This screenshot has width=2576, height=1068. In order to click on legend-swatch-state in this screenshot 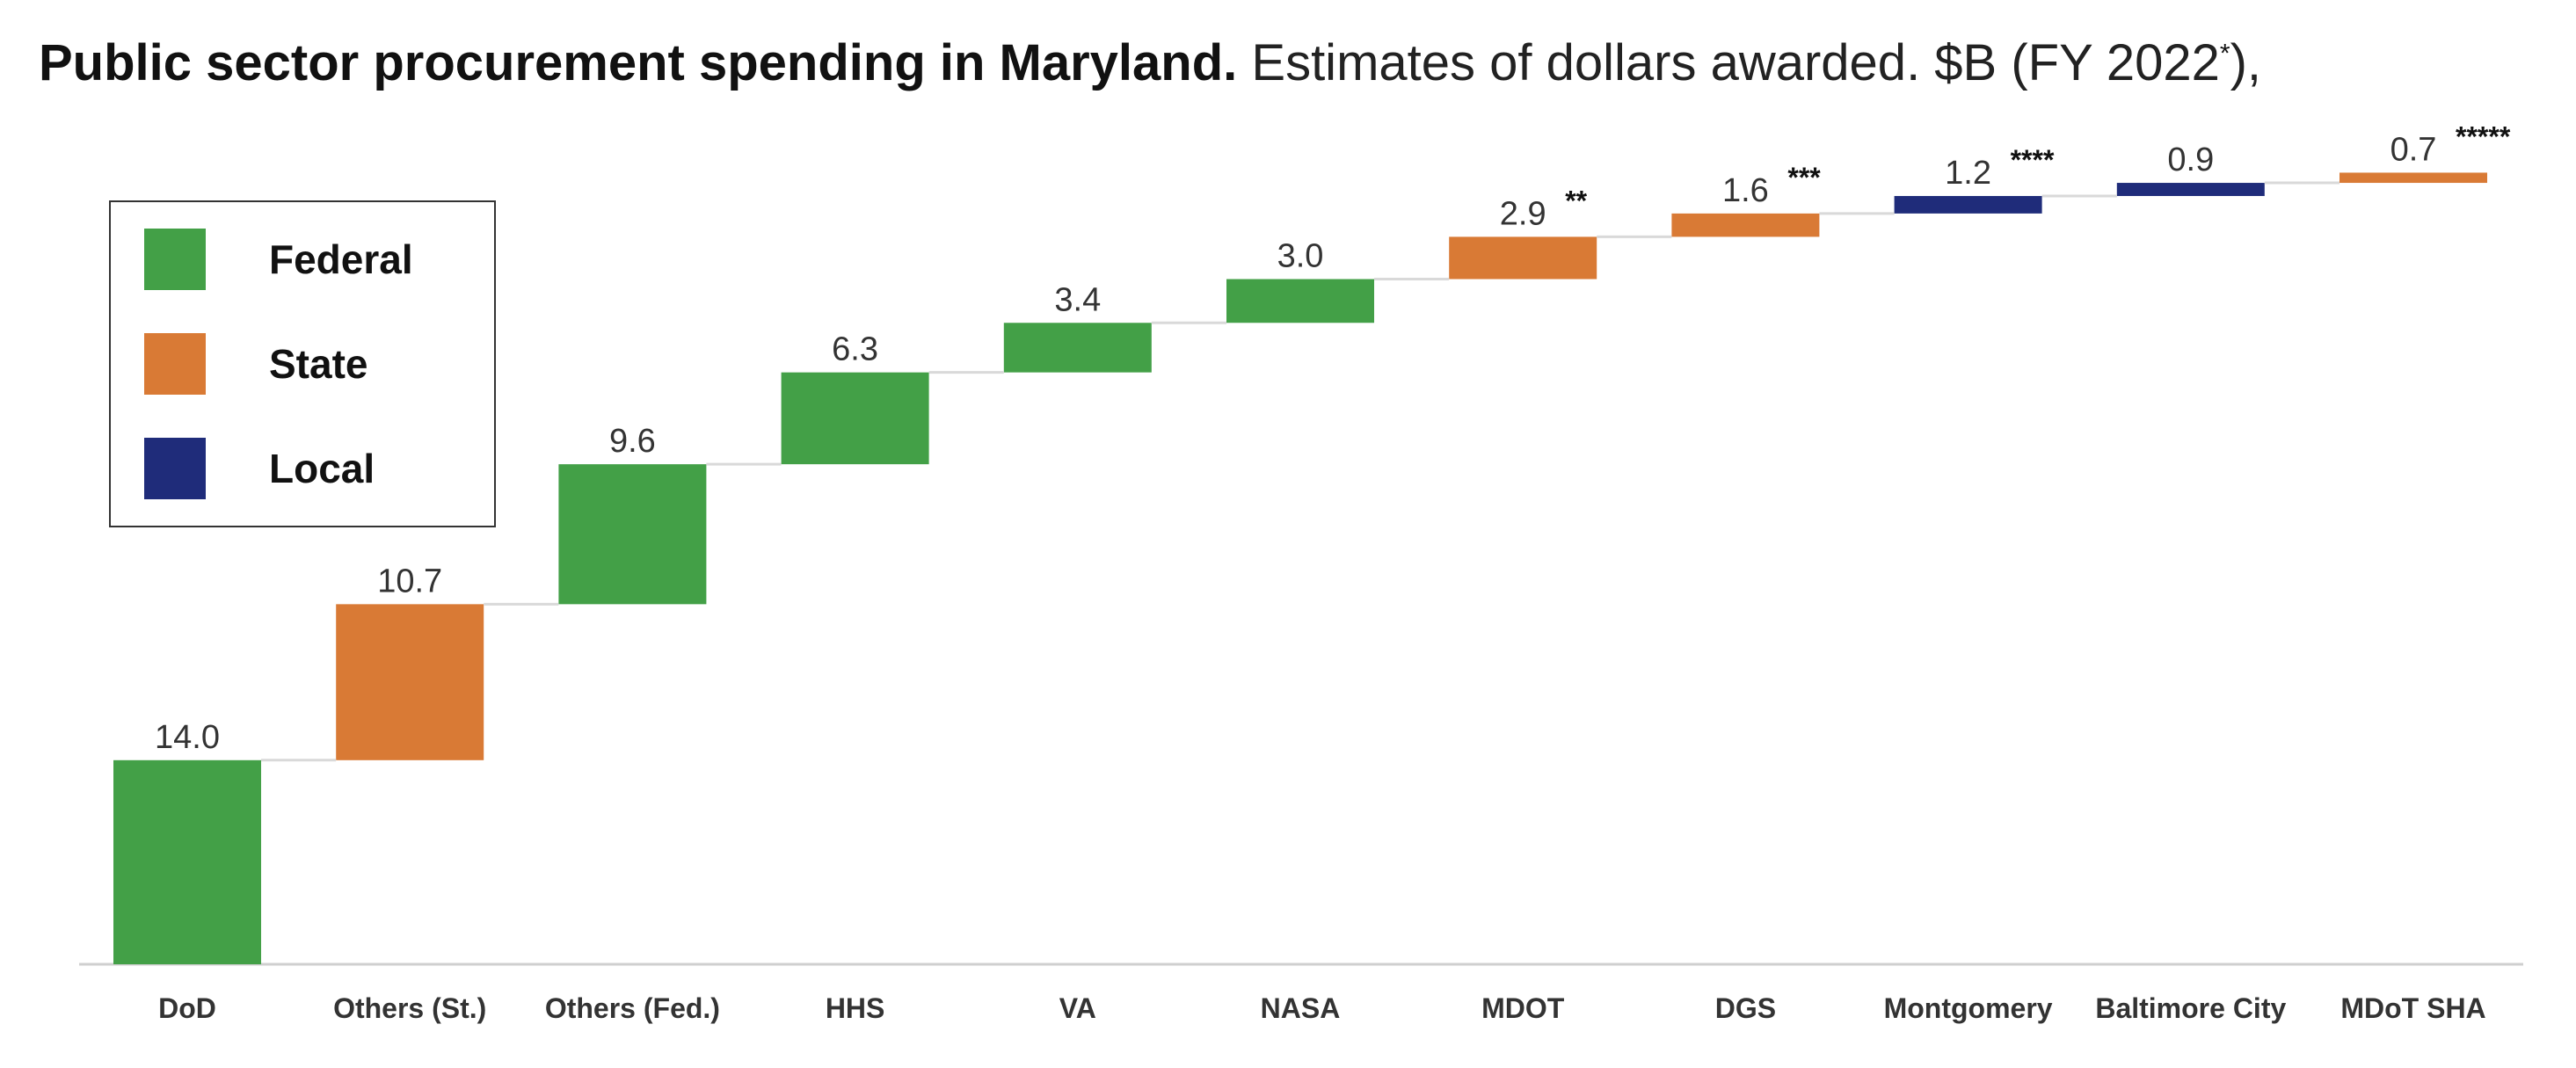, I will do `click(175, 364)`.